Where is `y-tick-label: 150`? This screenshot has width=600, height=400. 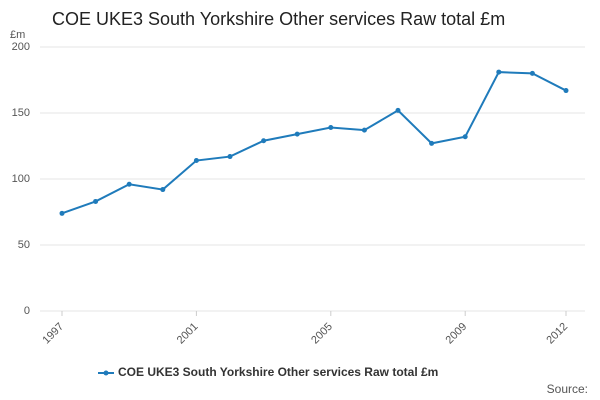
y-tick-label: 150 is located at coordinates (21, 113).